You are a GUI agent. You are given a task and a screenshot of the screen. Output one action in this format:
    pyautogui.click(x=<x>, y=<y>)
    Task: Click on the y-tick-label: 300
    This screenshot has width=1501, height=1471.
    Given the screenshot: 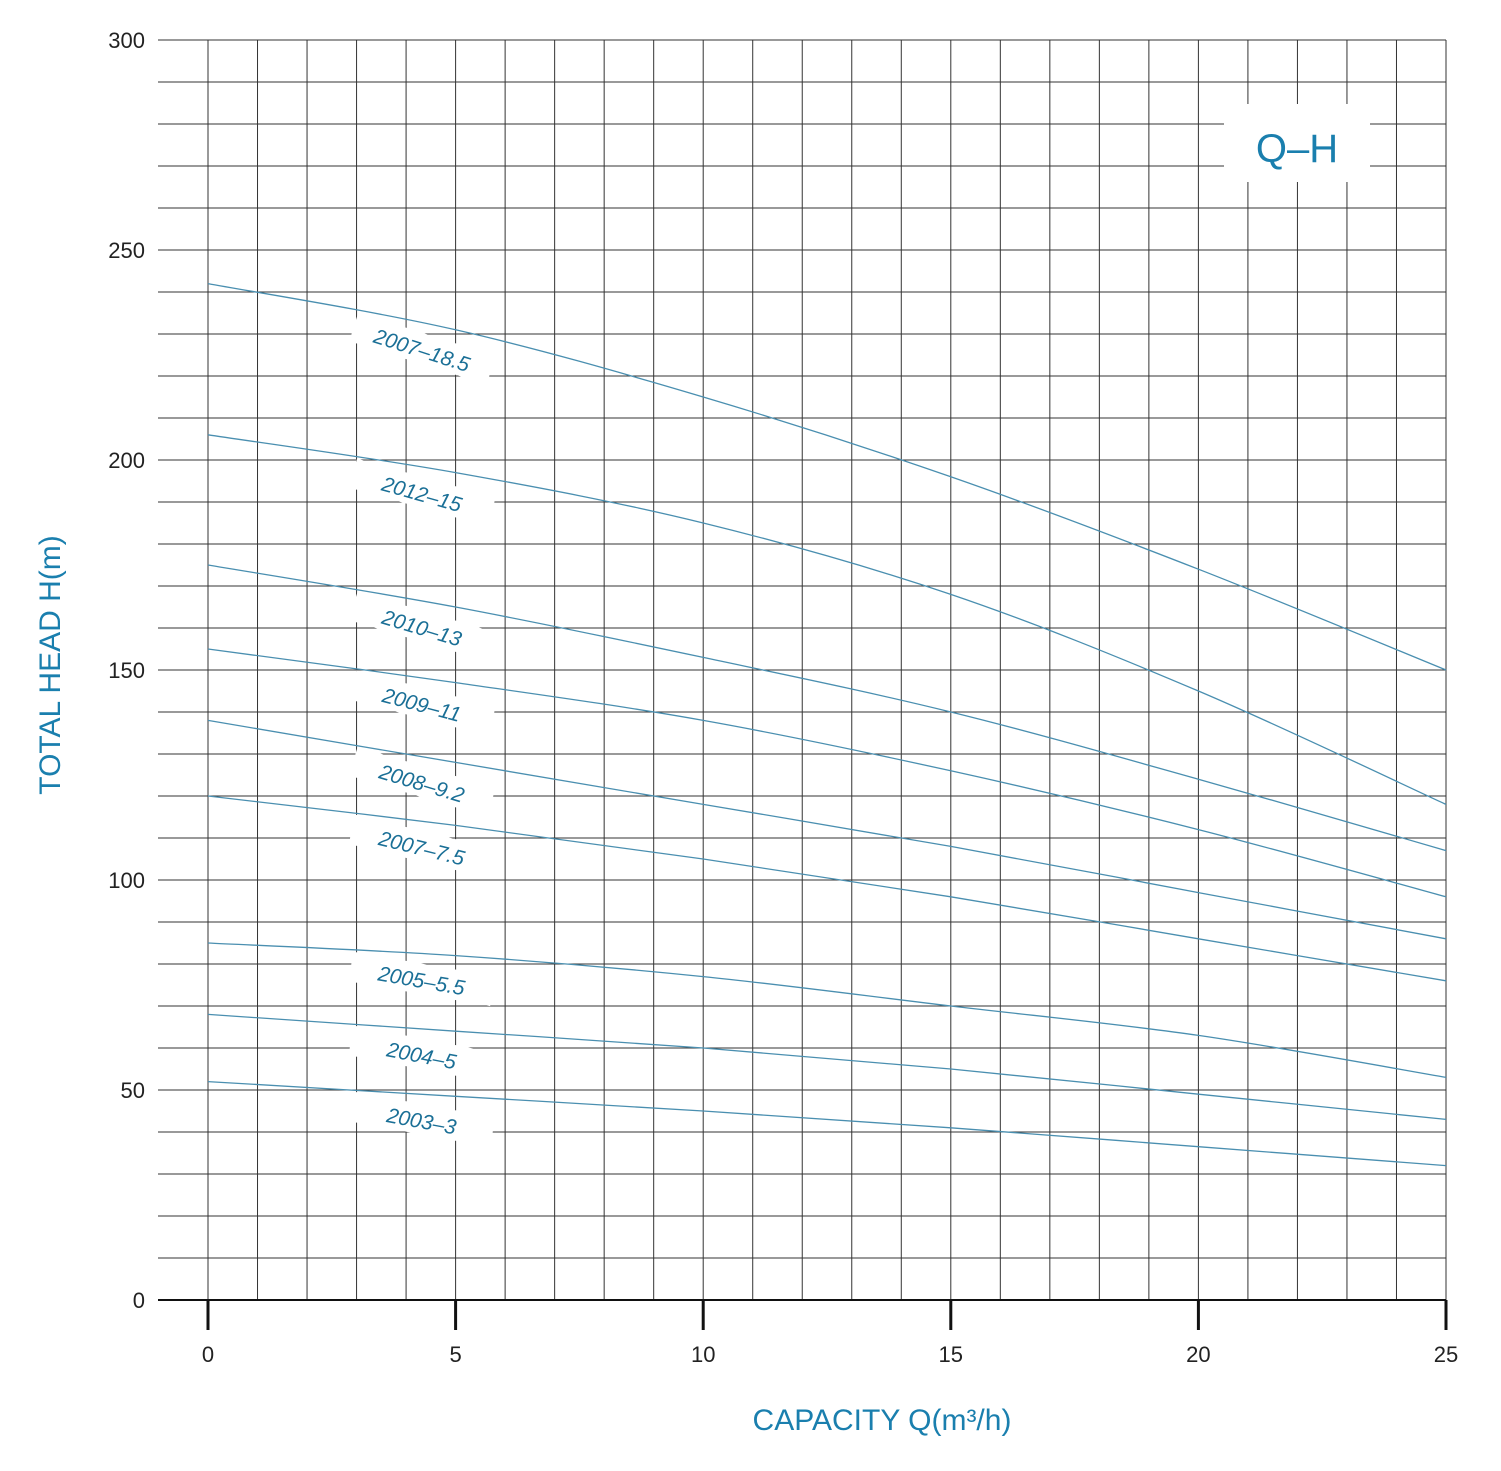 What is the action you would take?
    pyautogui.click(x=126, y=40)
    